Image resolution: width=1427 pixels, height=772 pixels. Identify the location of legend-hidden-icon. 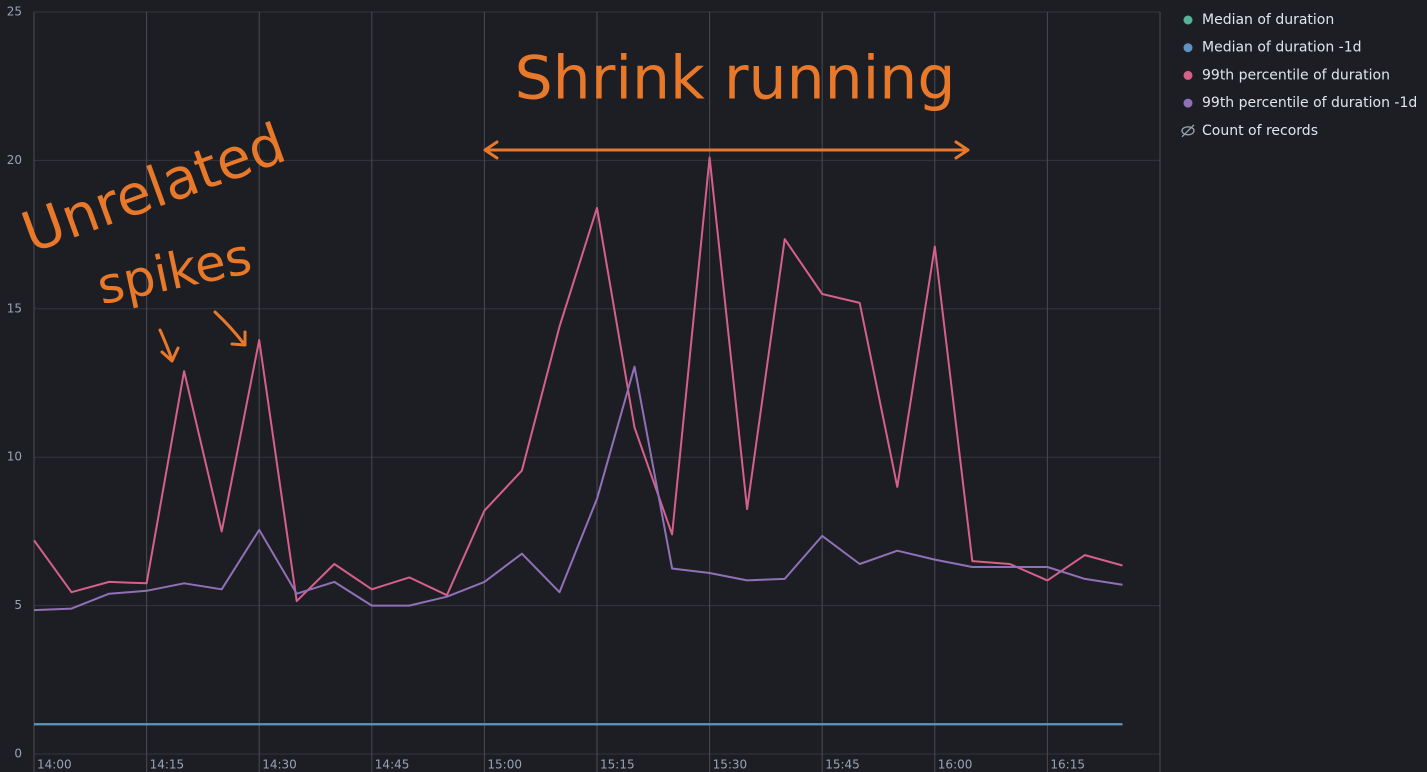
(1188, 131).